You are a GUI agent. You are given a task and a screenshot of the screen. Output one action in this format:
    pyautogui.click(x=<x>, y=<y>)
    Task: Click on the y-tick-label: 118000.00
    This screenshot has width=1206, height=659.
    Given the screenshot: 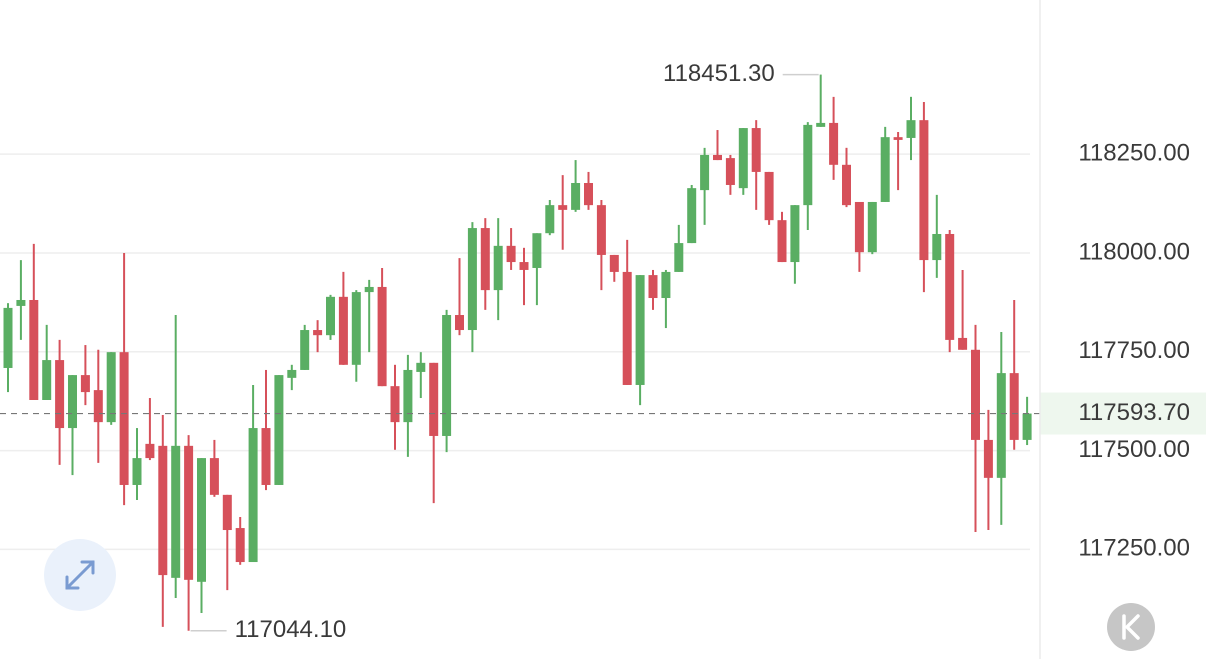 What is the action you would take?
    pyautogui.click(x=1134, y=251)
    